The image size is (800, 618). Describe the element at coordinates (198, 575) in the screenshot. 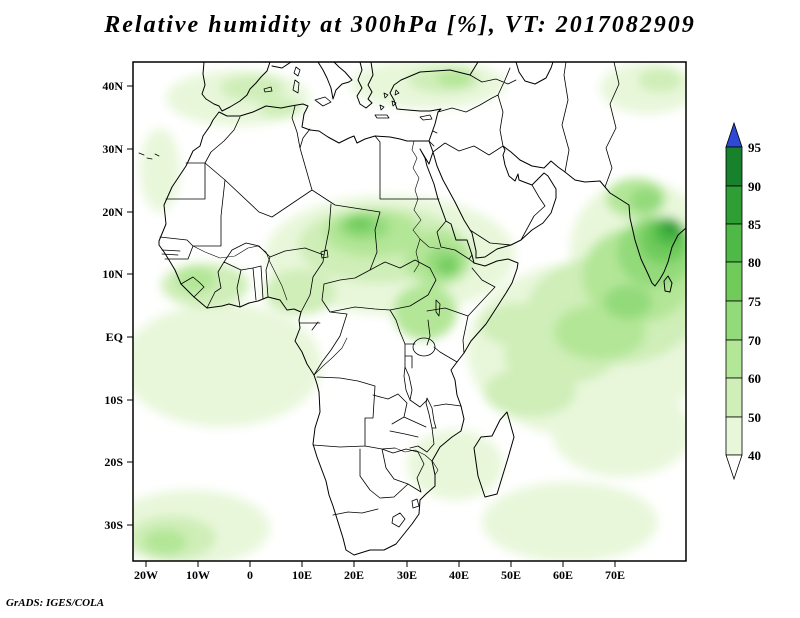

I see `x-tick-label: 10W` at that location.